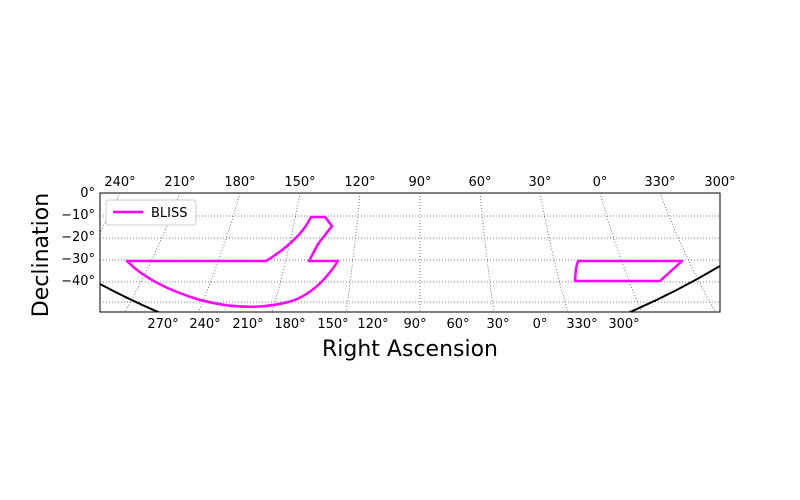 Image resolution: width=800 pixels, height=500 pixels. Describe the element at coordinates (540, 324) in the screenshot. I see `bottom-ra-tick-label: 0°` at that location.